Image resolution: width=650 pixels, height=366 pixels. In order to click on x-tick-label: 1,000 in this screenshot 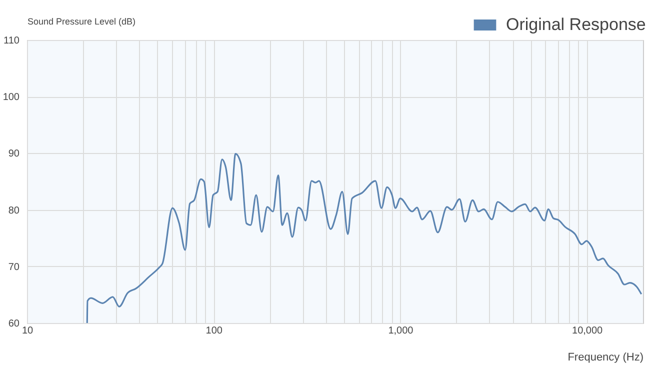, I will do `click(401, 331)`.